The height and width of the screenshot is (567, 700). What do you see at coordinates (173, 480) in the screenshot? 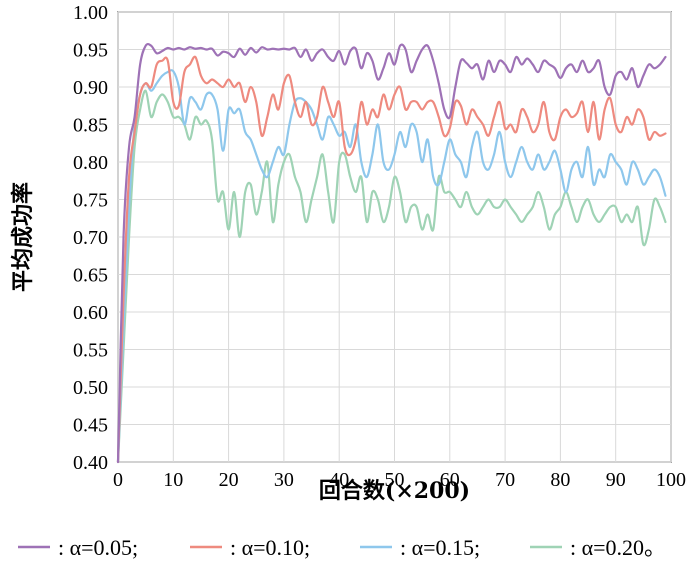
I see `x-tick-label: 10` at bounding box center [173, 480].